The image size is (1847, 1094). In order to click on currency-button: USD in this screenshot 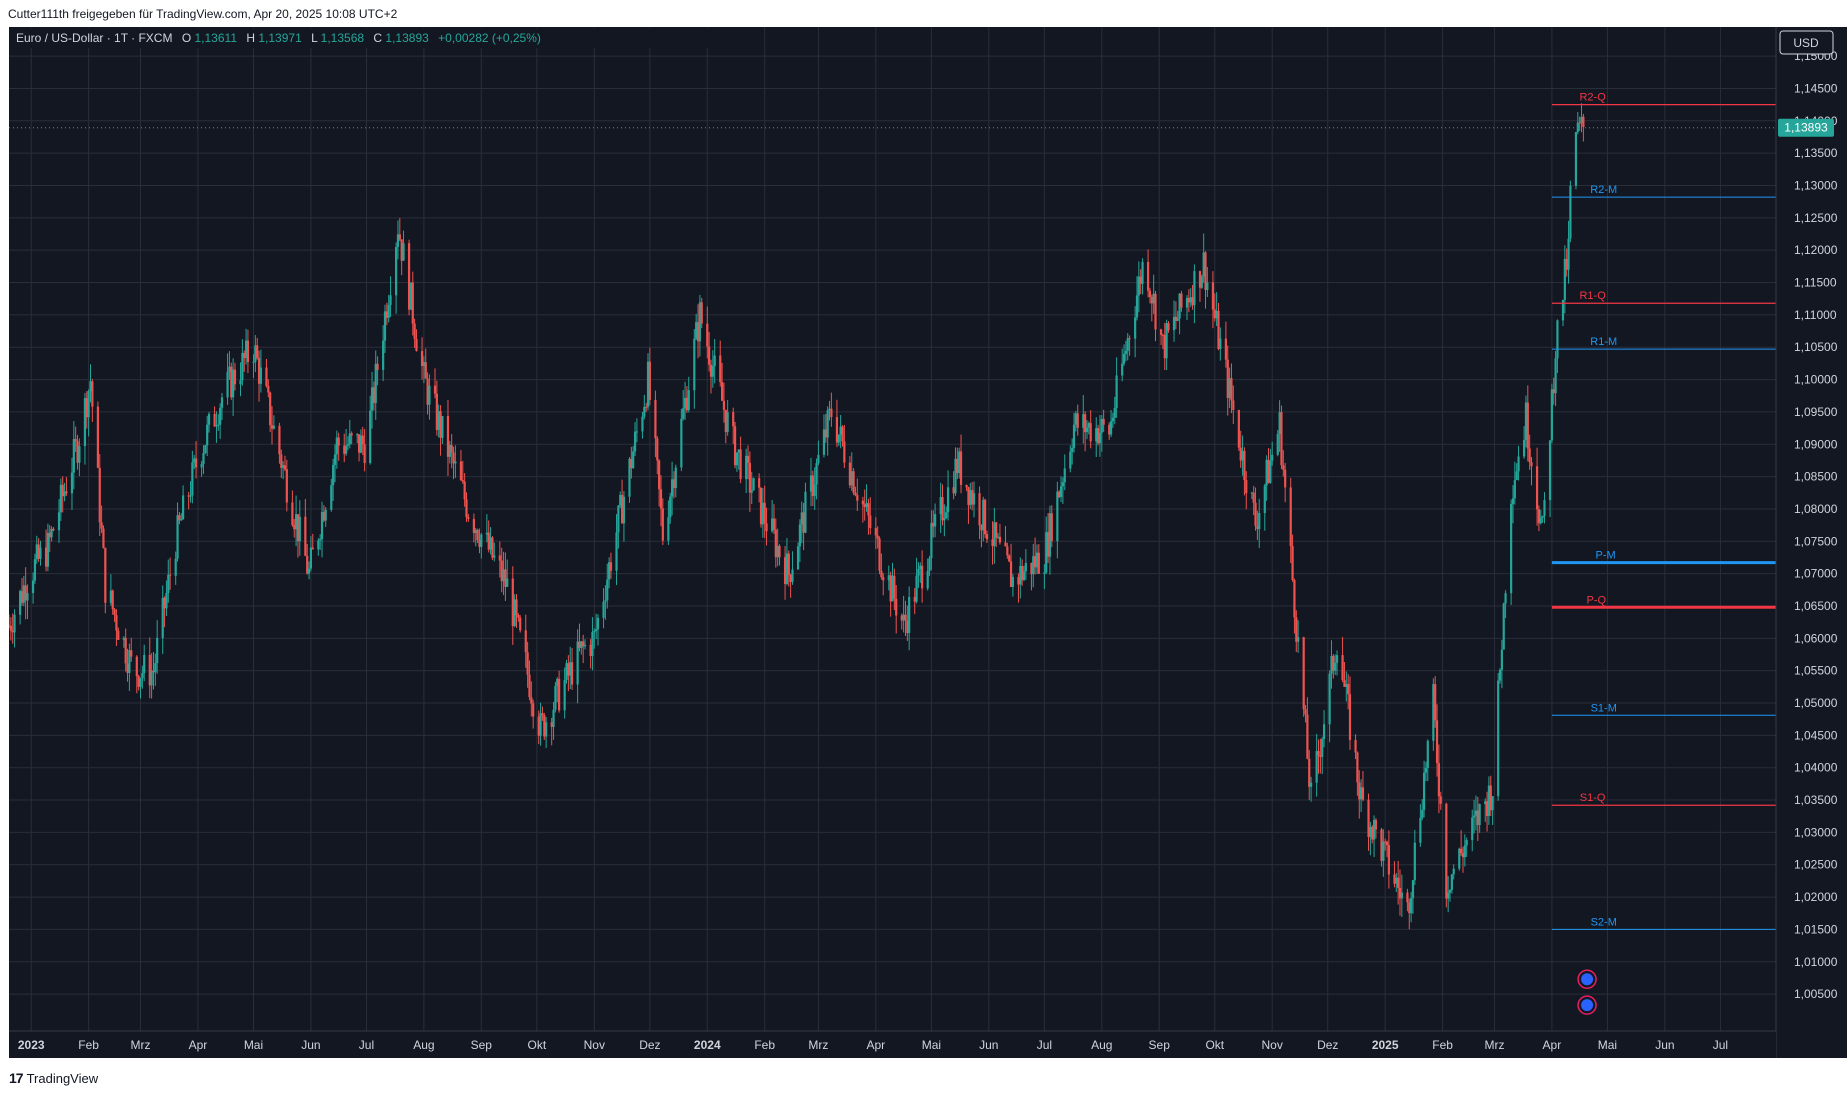, I will do `click(1806, 42)`.